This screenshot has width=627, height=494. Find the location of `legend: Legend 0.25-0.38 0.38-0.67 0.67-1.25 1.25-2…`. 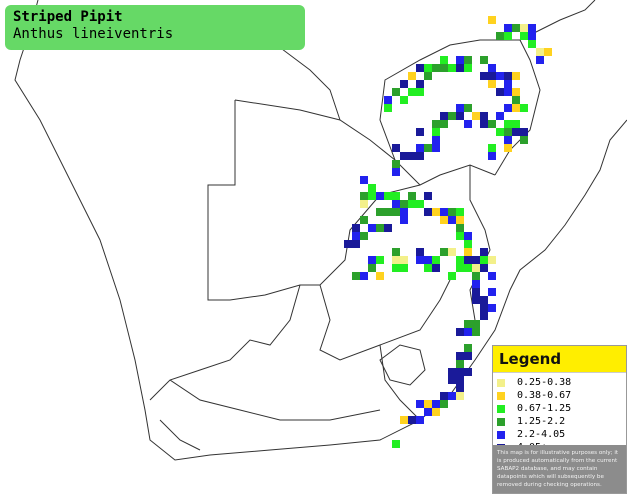

legend: Legend 0.25-0.38 0.38-0.67 0.67-1.25 1.25-2… is located at coordinates (559, 419).